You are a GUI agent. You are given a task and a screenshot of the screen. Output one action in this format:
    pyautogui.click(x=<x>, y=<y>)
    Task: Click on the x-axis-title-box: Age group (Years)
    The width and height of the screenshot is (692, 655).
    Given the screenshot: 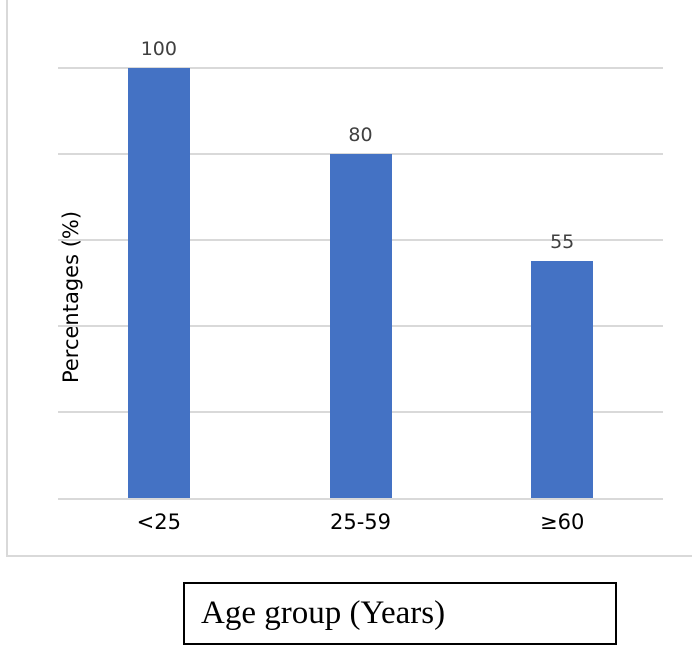 What is the action you would take?
    pyautogui.click(x=400, y=613)
    